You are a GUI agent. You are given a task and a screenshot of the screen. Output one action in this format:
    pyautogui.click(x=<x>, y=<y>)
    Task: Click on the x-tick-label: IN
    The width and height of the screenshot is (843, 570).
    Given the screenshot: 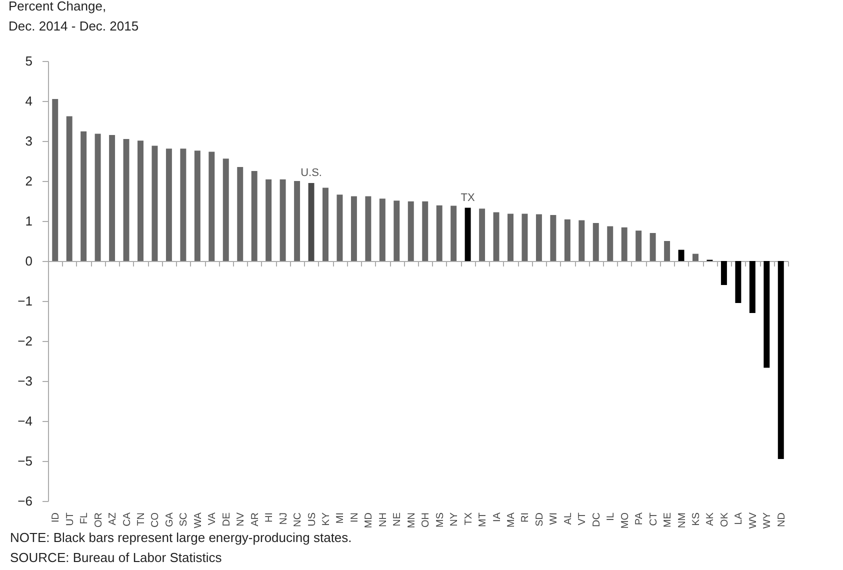 What is the action you would take?
    pyautogui.click(x=354, y=517)
    